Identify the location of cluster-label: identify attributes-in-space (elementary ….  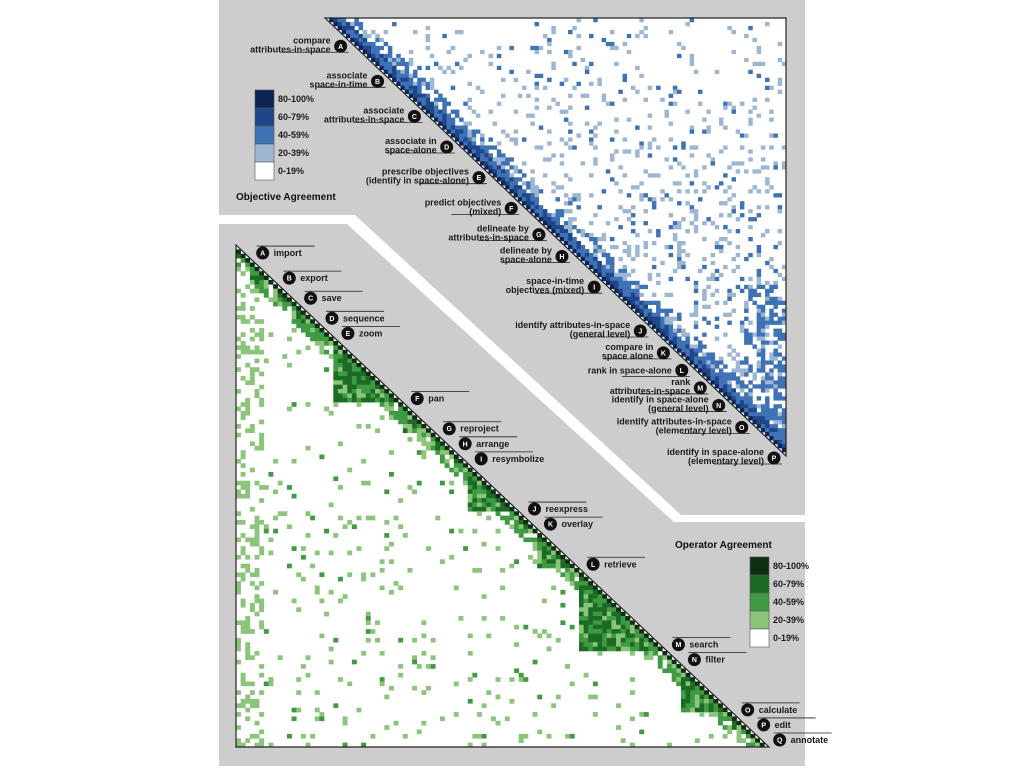
(674, 425).